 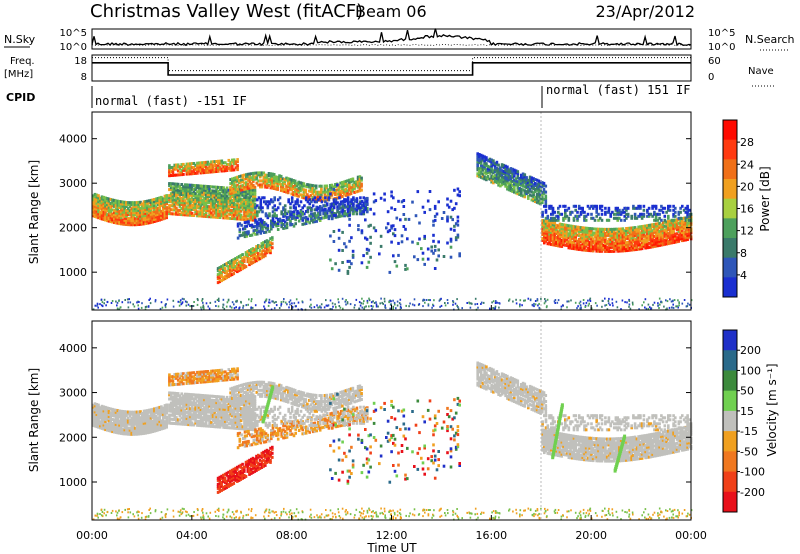 What do you see at coordinates (98, 423) in the screenshot?
I see `velocity-cell` at bounding box center [98, 423].